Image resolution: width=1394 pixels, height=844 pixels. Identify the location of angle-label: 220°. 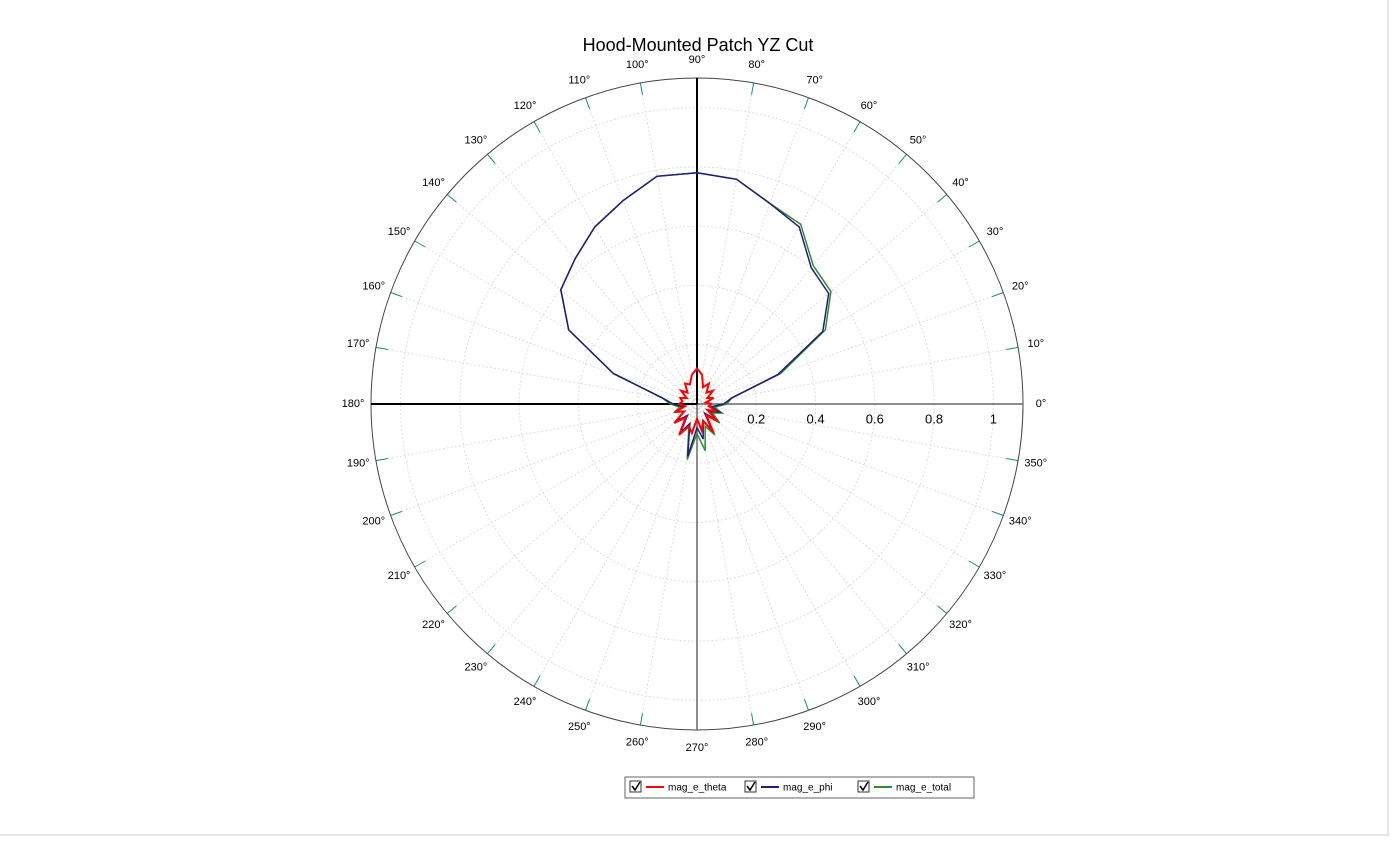
(433, 625).